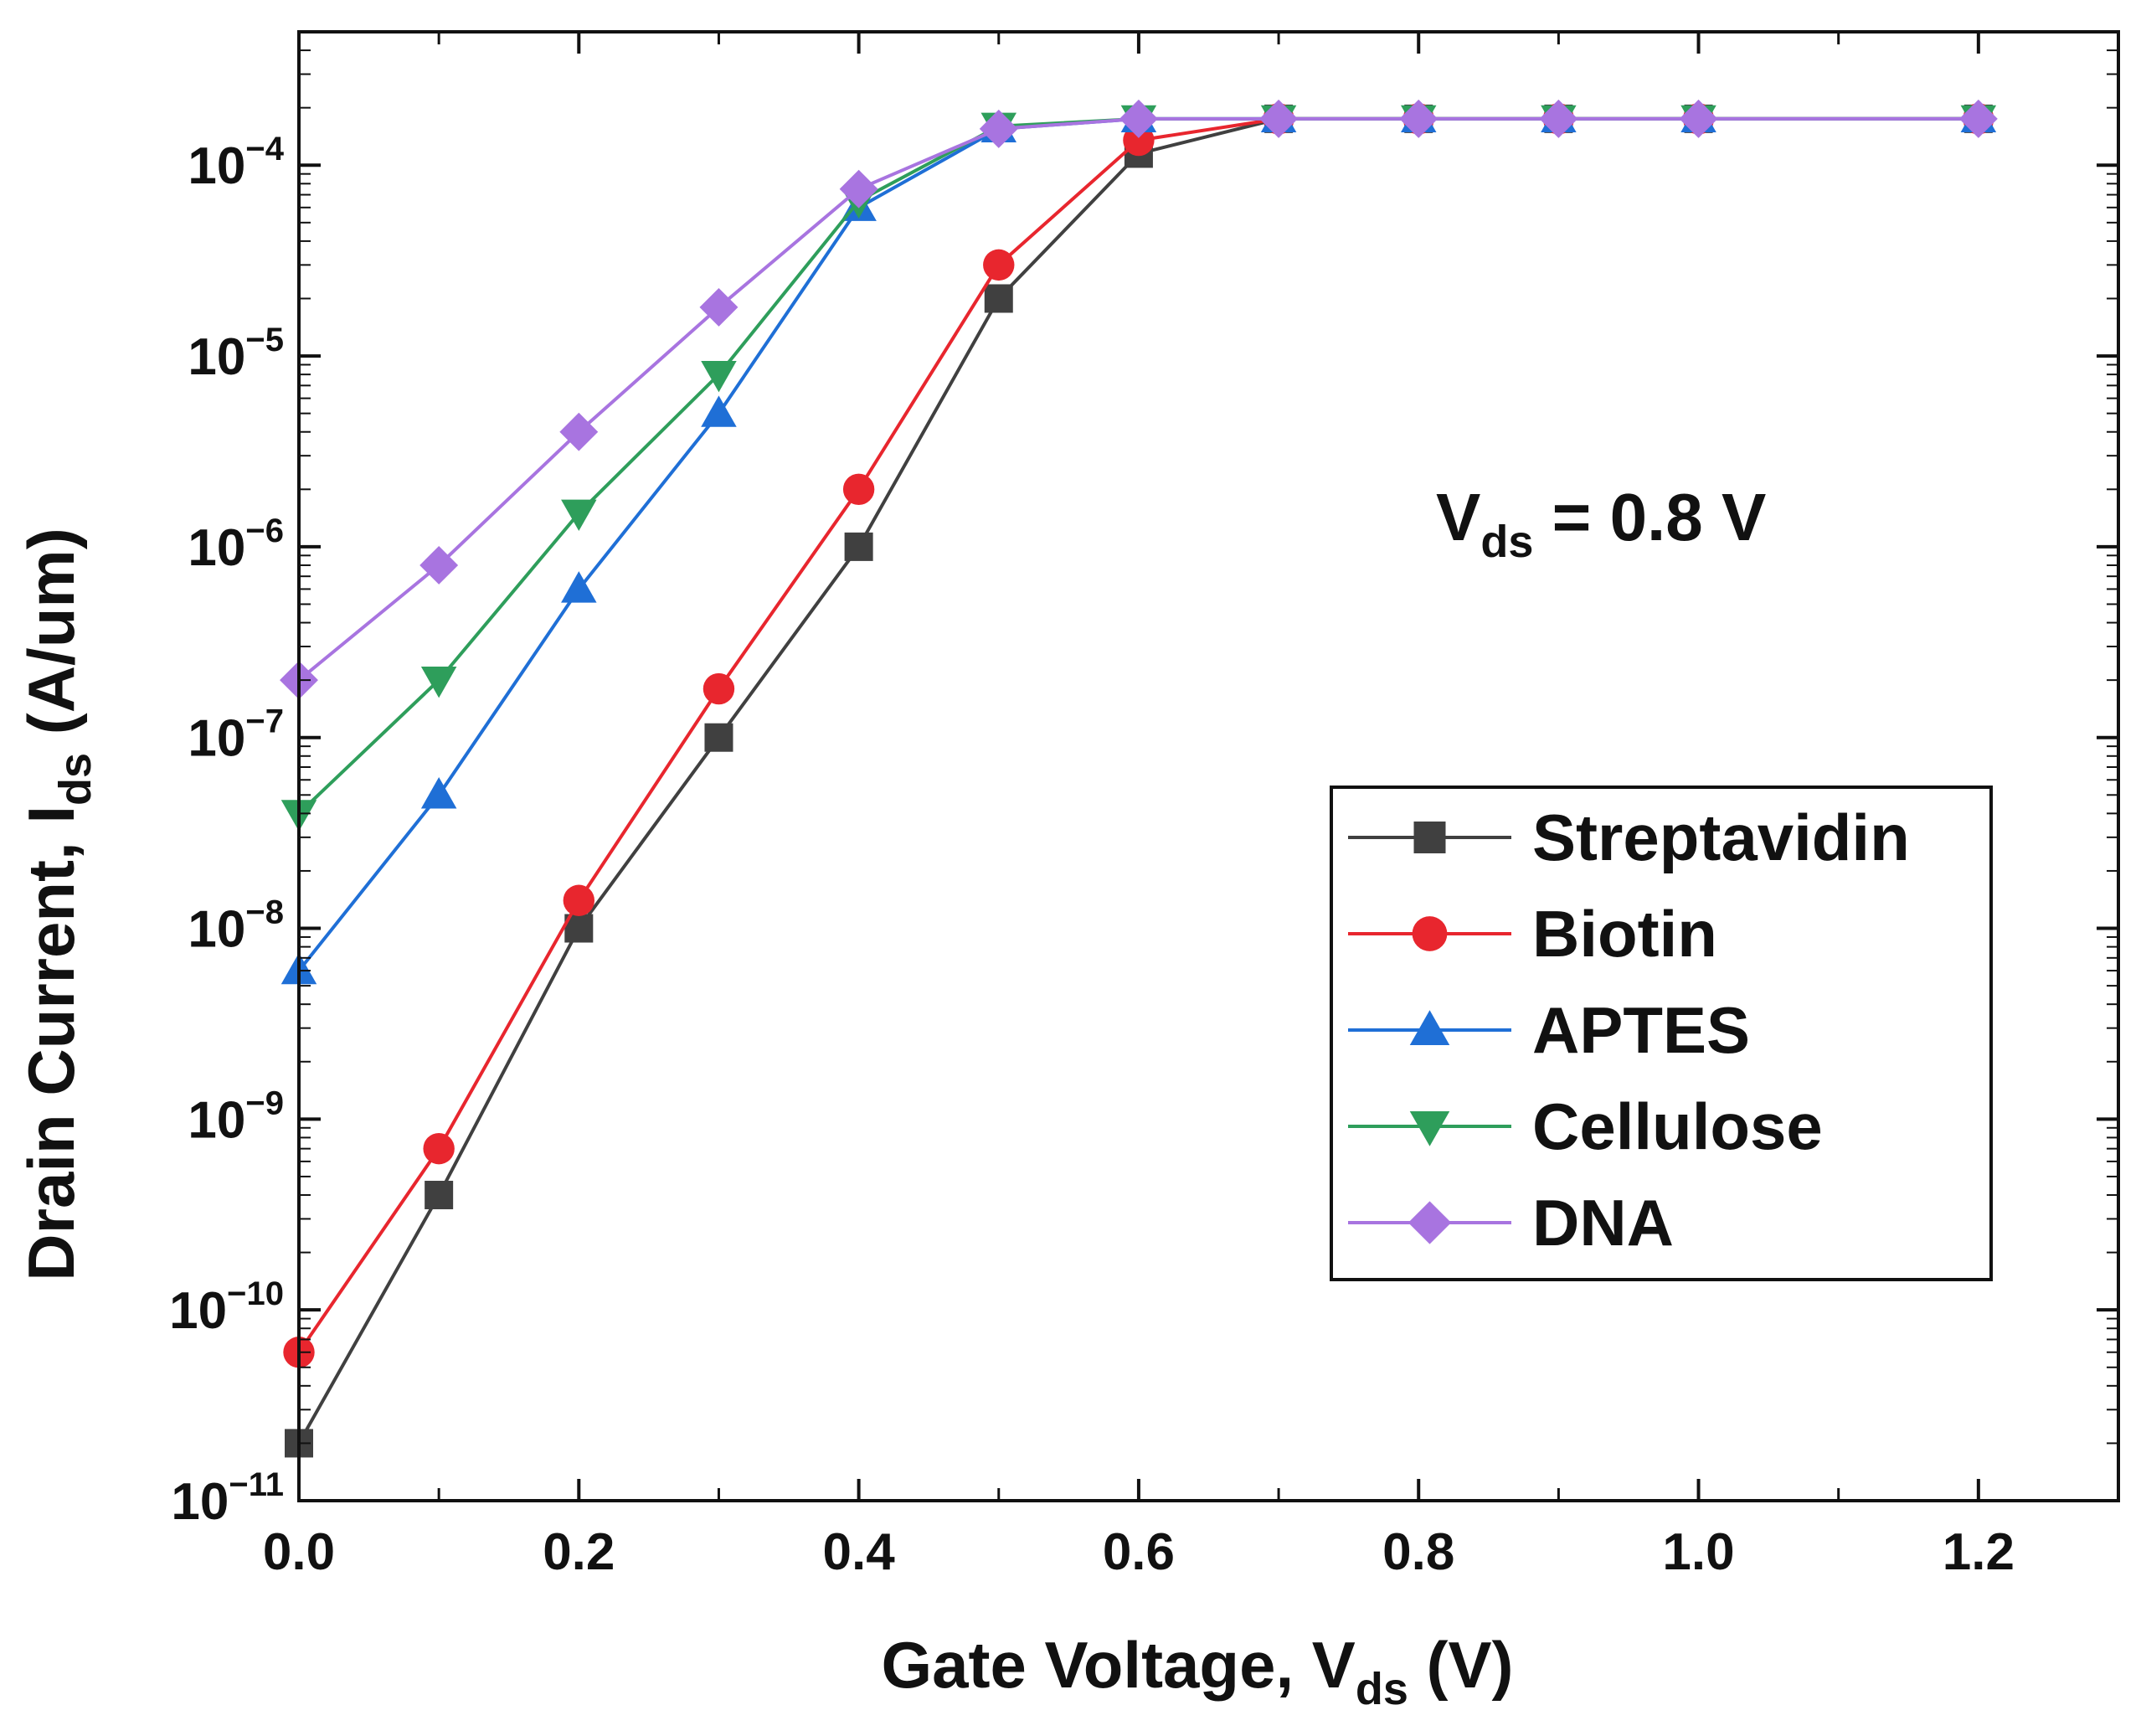  What do you see at coordinates (1603, 1223) in the screenshot?
I see `legend-label-dna: DNA` at bounding box center [1603, 1223].